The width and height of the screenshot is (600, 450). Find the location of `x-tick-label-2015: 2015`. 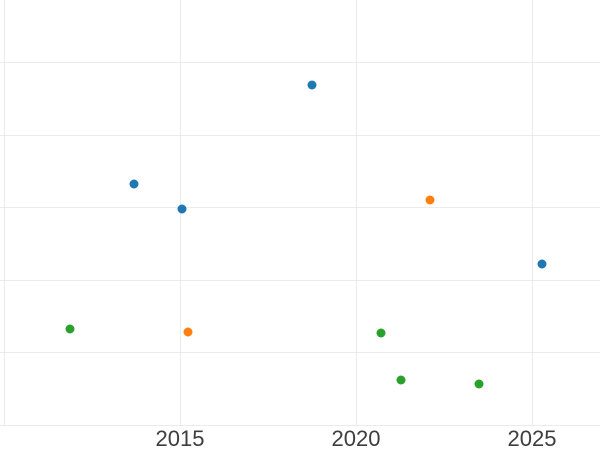

x-tick-label-2015: 2015 is located at coordinates (180, 438).